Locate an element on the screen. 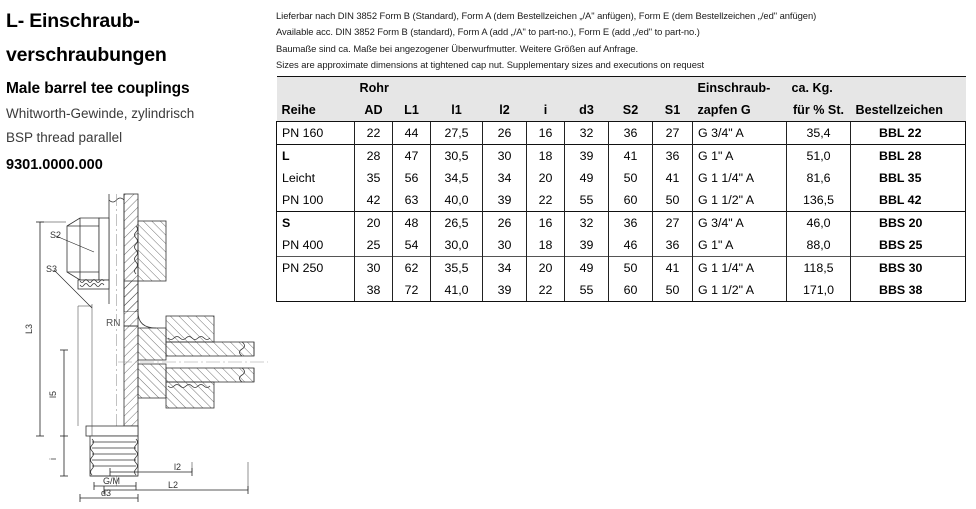 The width and height of the screenshot is (976, 509). group-header-einschraub: Einschraub- is located at coordinates (739, 87).